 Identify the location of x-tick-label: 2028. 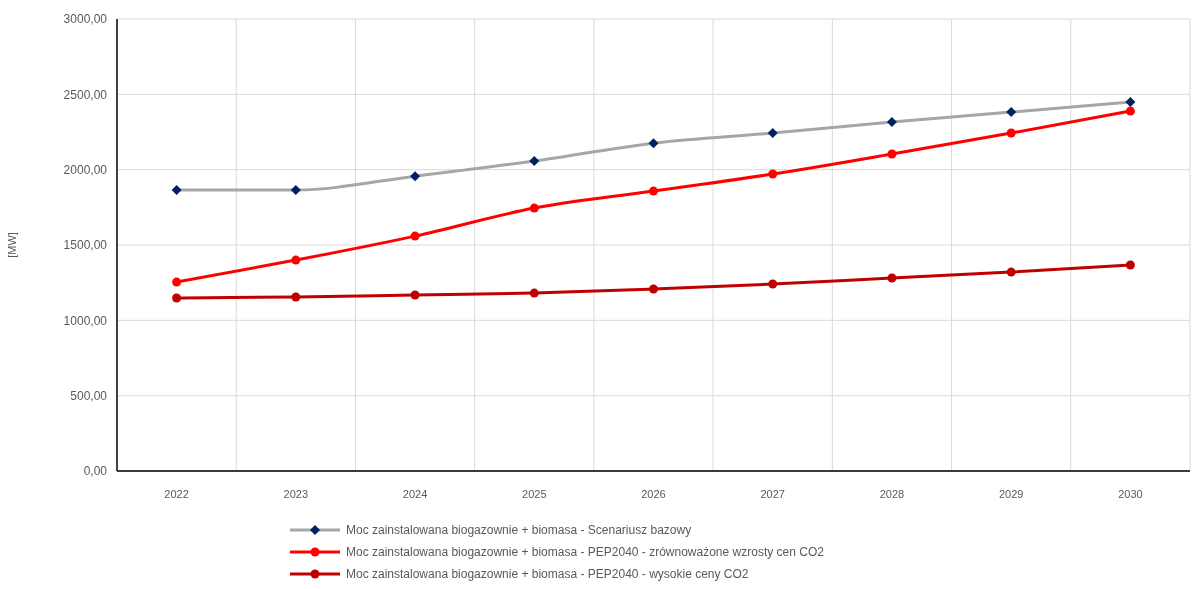
(892, 494).